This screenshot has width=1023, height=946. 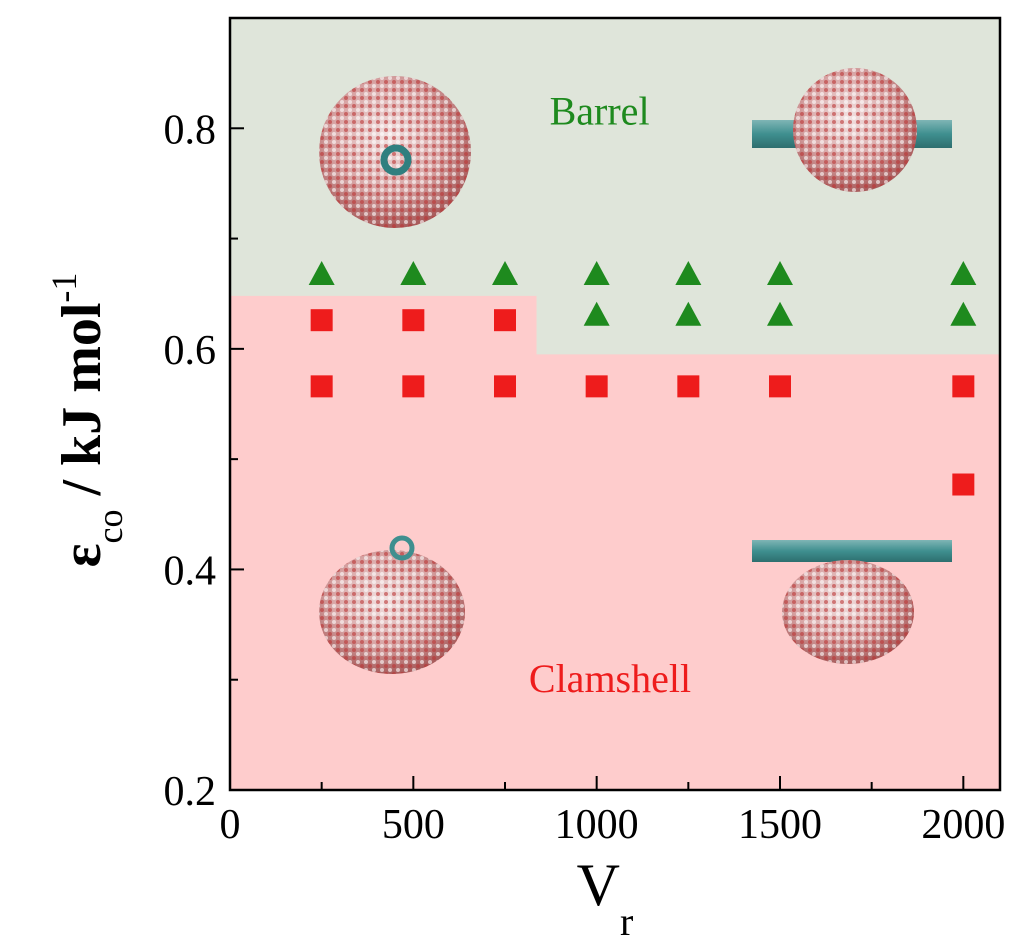 I want to click on x-axis-label: Vr, so click(x=605, y=898).